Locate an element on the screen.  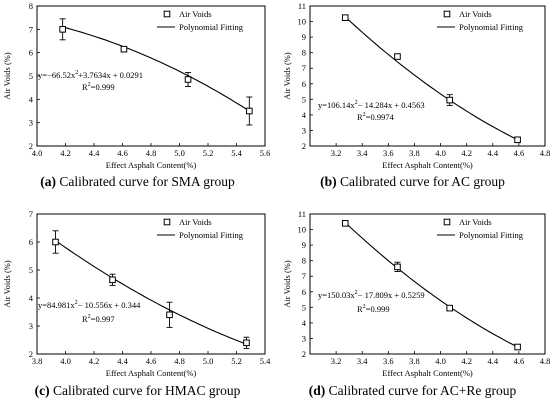
caption-d: (d) Calibrated curve for AC+Re group is located at coordinates (412, 390).